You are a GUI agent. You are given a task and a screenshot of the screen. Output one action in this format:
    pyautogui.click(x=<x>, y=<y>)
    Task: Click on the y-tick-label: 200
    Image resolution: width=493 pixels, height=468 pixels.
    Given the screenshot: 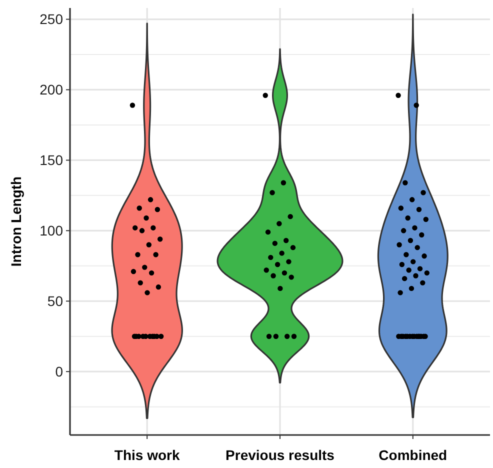 What is the action you would take?
    pyautogui.click(x=52, y=90)
    